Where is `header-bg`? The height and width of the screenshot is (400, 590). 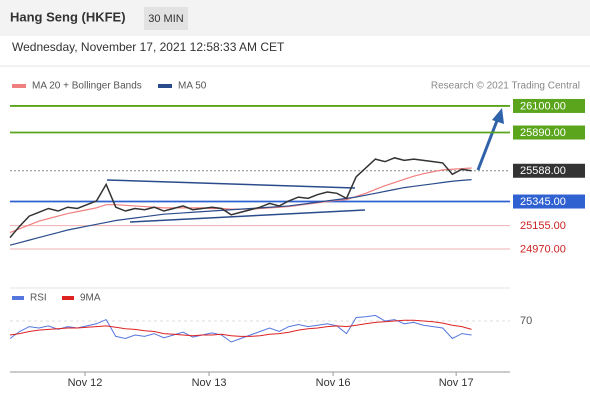
header-bg is located at coordinates (295, 18).